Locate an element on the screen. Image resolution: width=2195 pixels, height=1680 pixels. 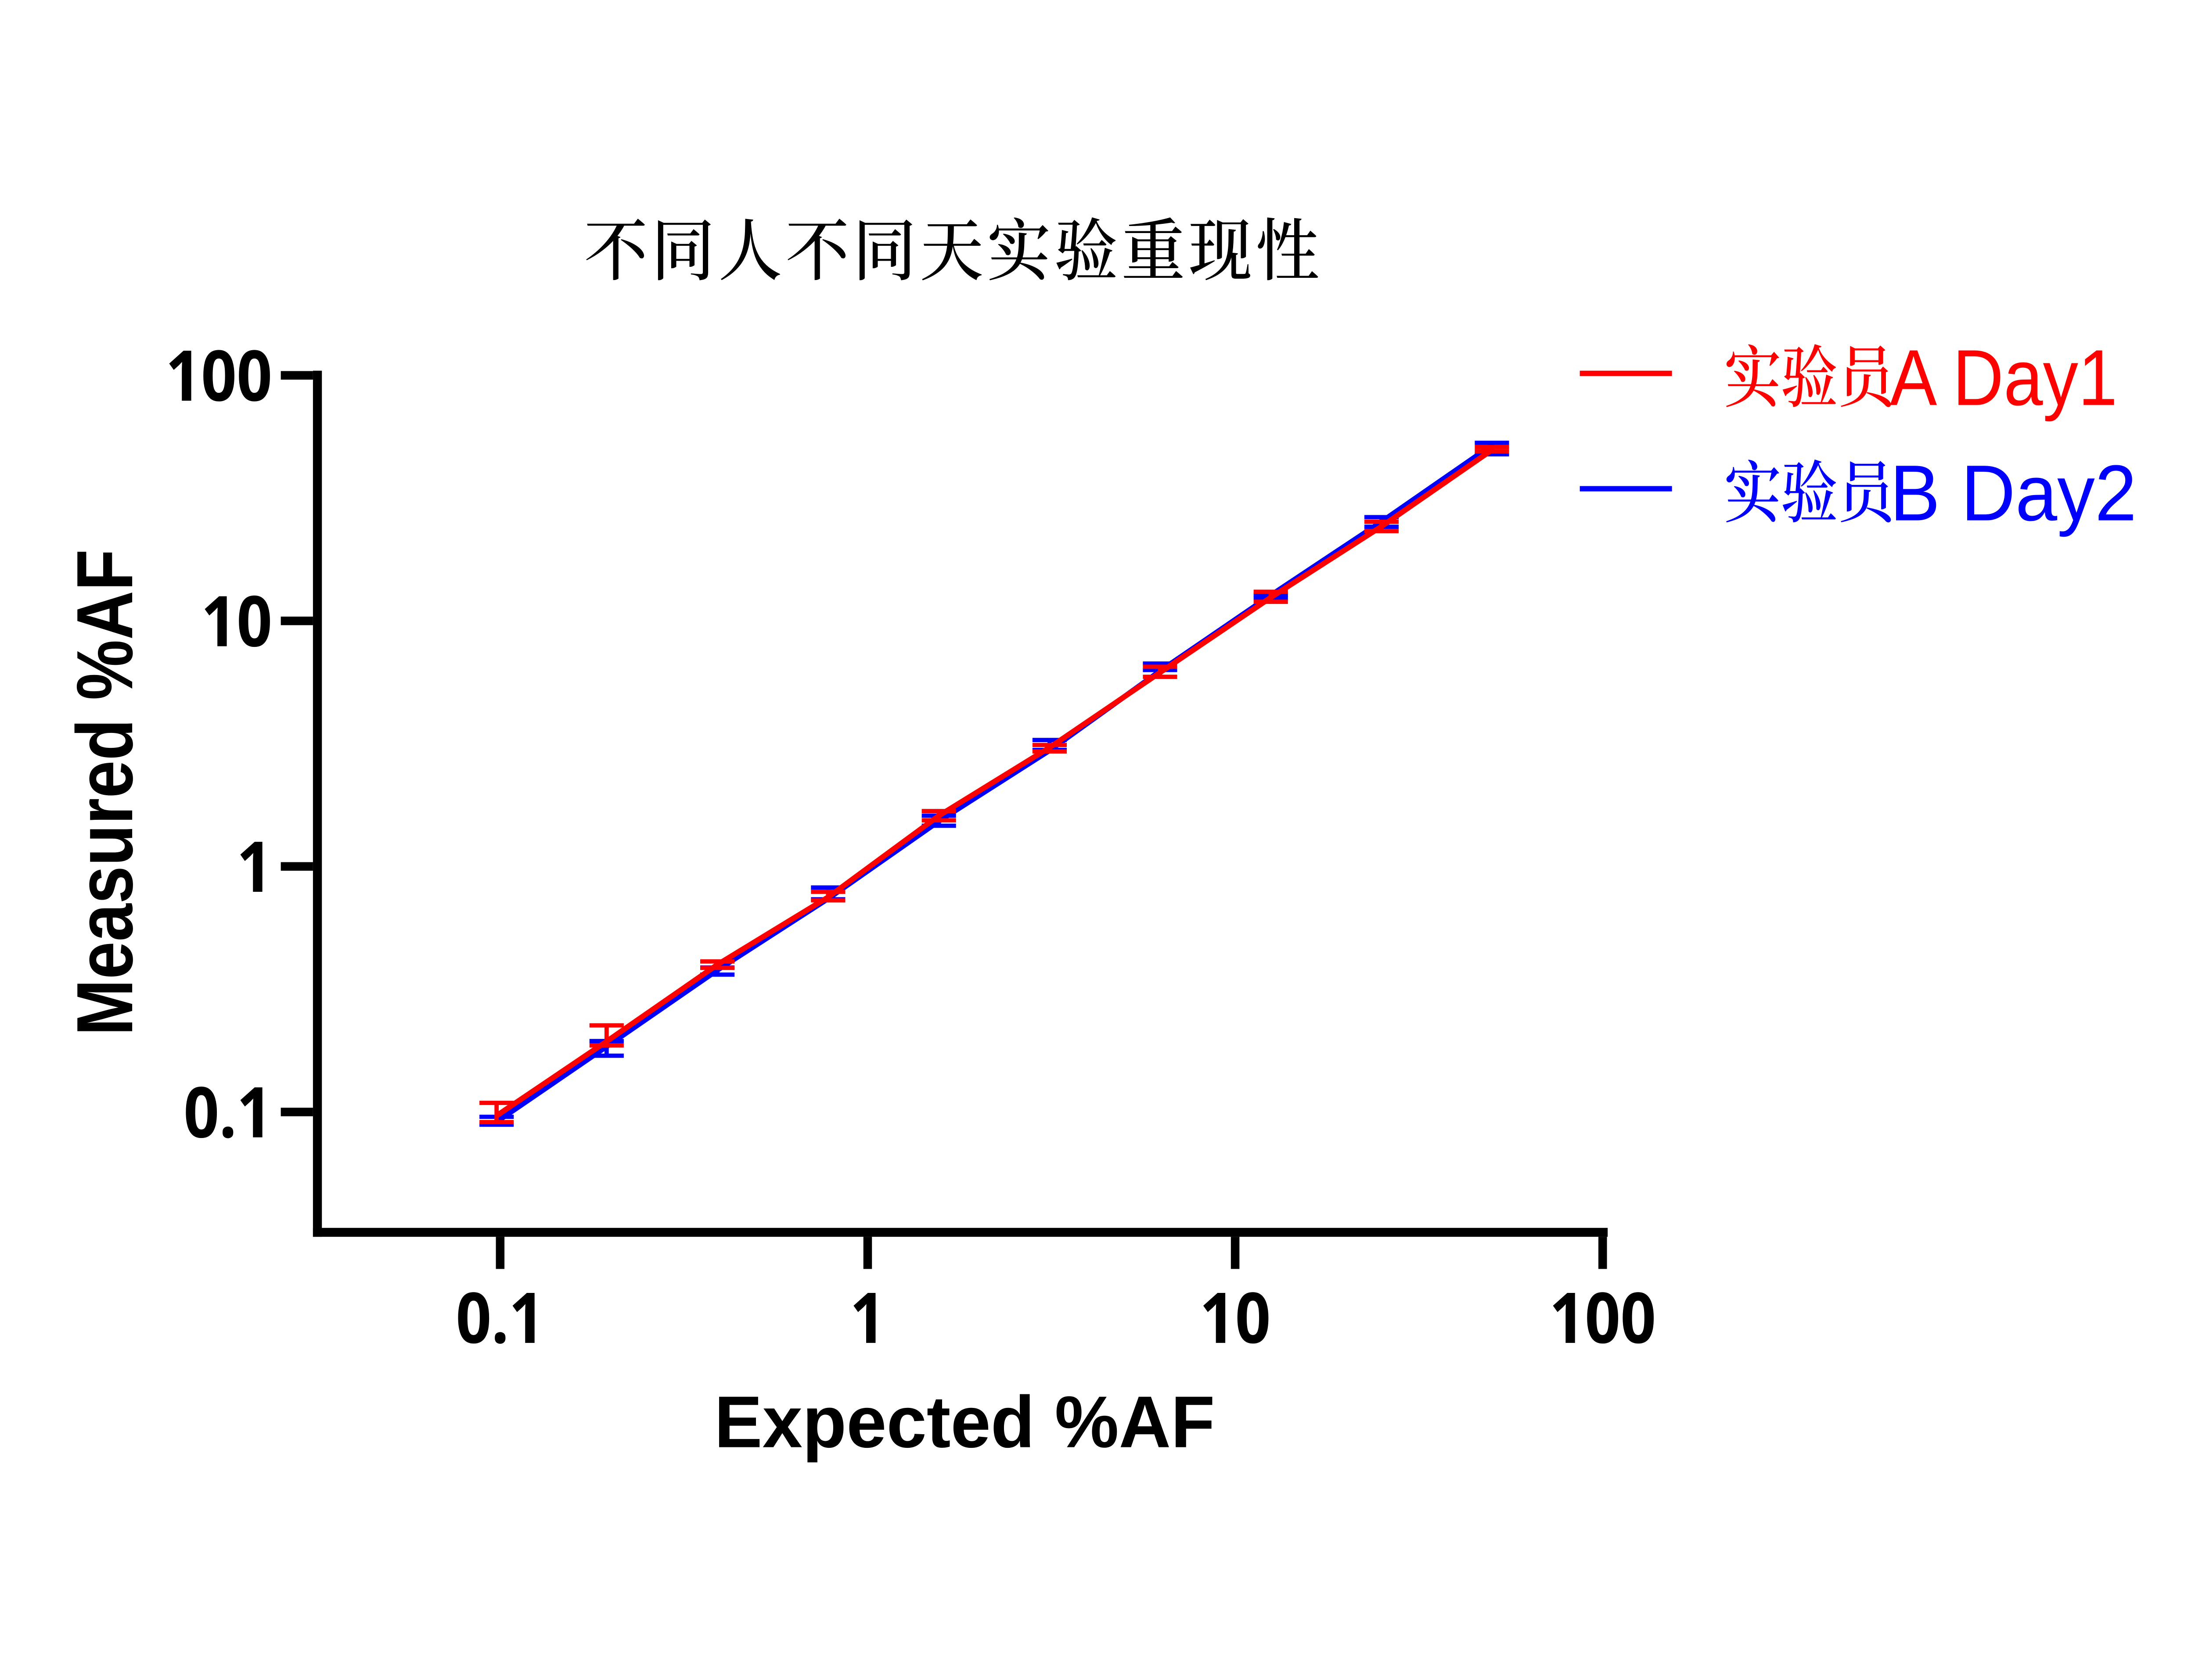
svg-text: Expected %AF is located at coordinates (964, 1422).